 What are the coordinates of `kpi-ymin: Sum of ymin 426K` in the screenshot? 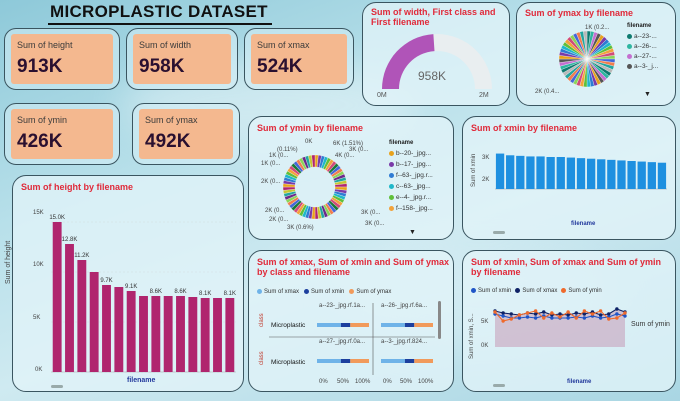 It's located at (62, 134).